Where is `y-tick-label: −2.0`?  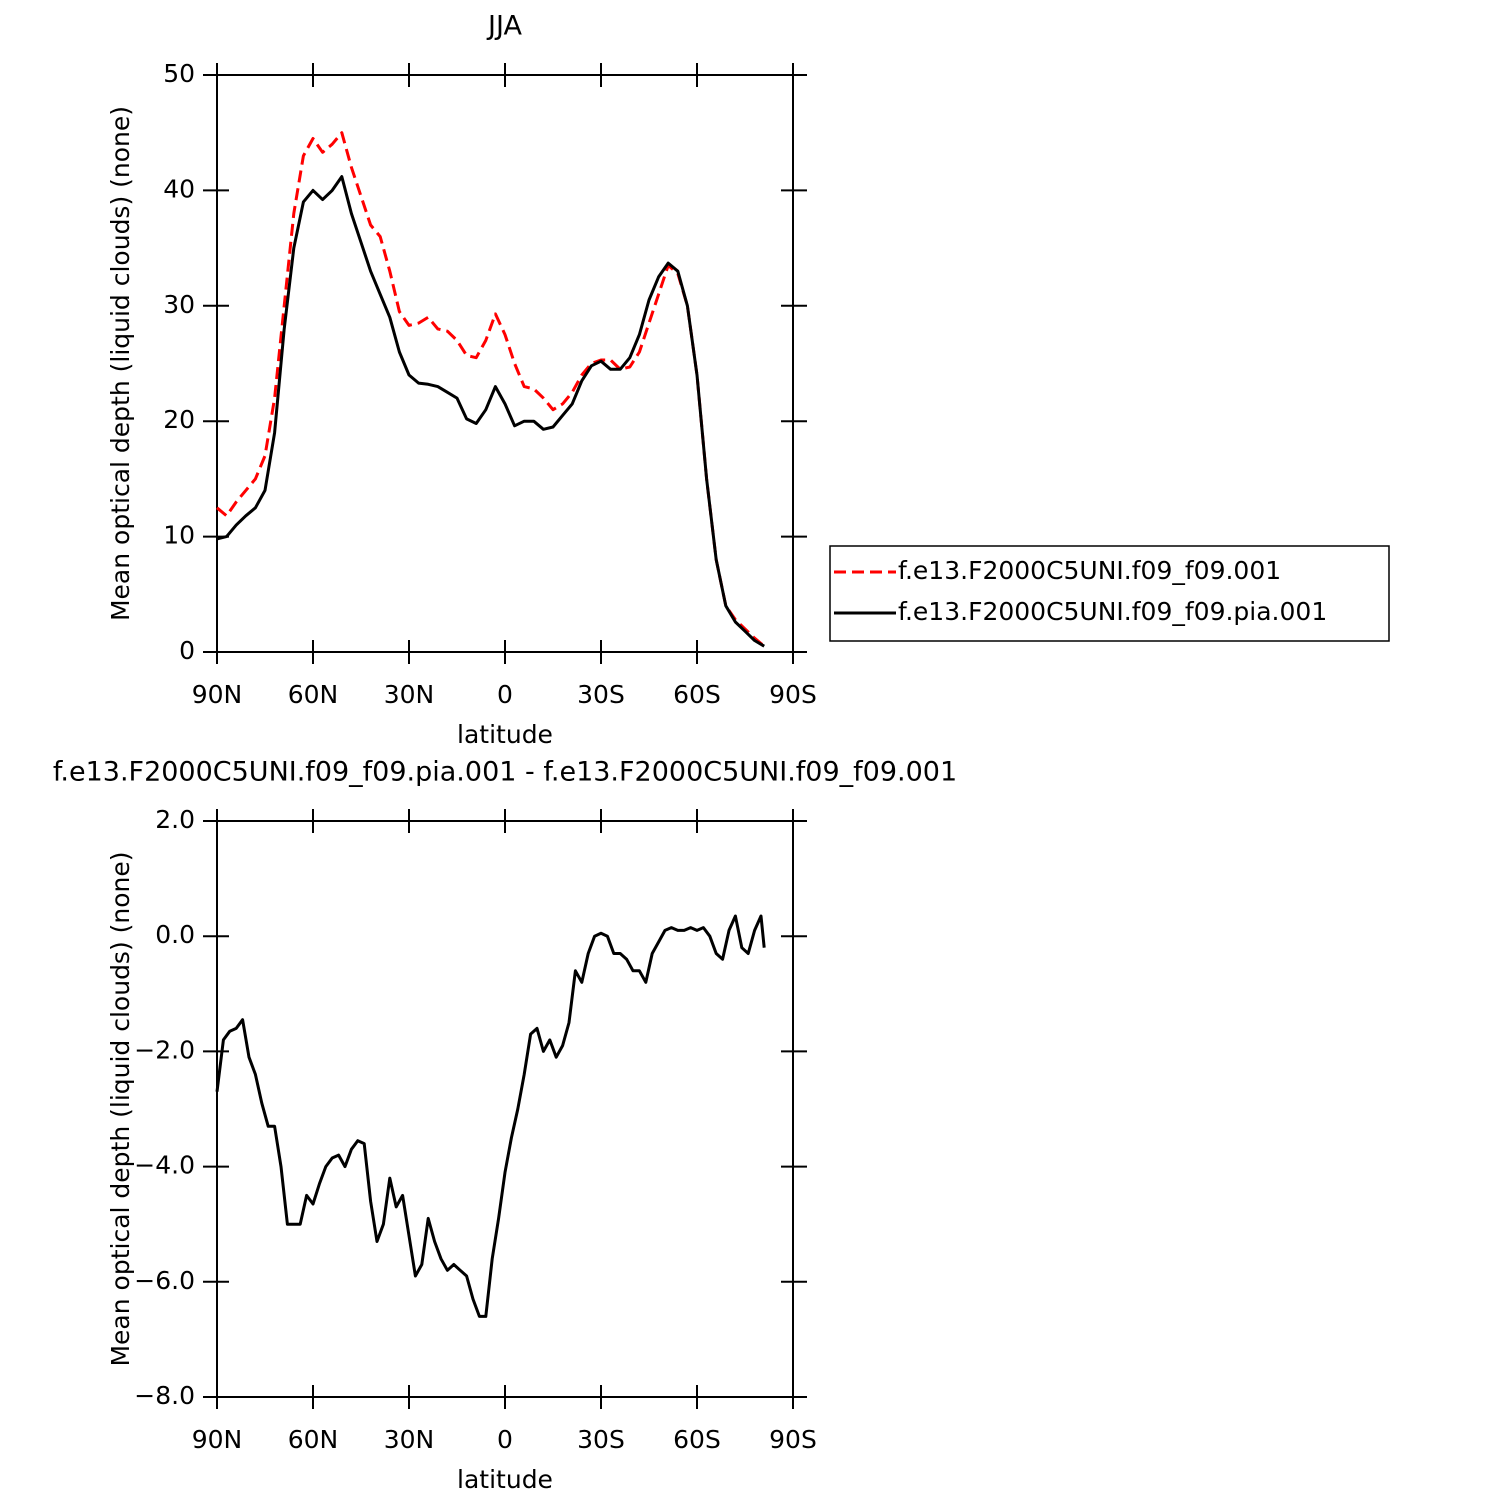 y-tick-label: −2.0 is located at coordinates (164, 1049).